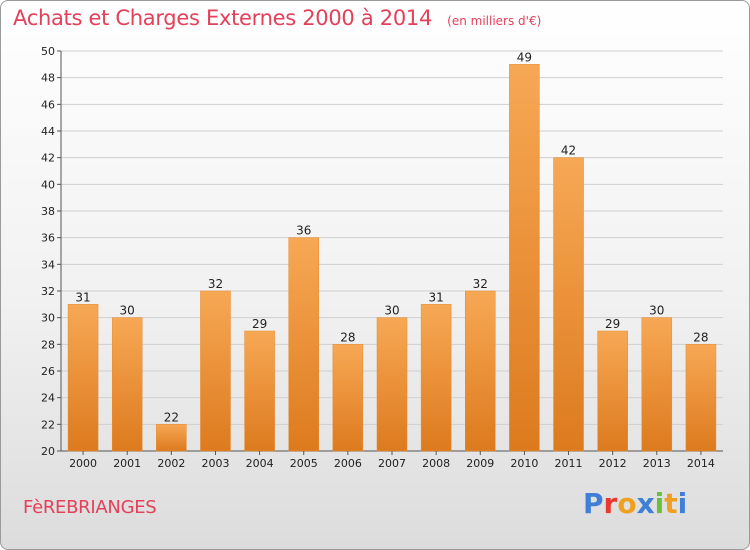  Describe the element at coordinates (610, 503) in the screenshot. I see `logo-letter: r` at that location.